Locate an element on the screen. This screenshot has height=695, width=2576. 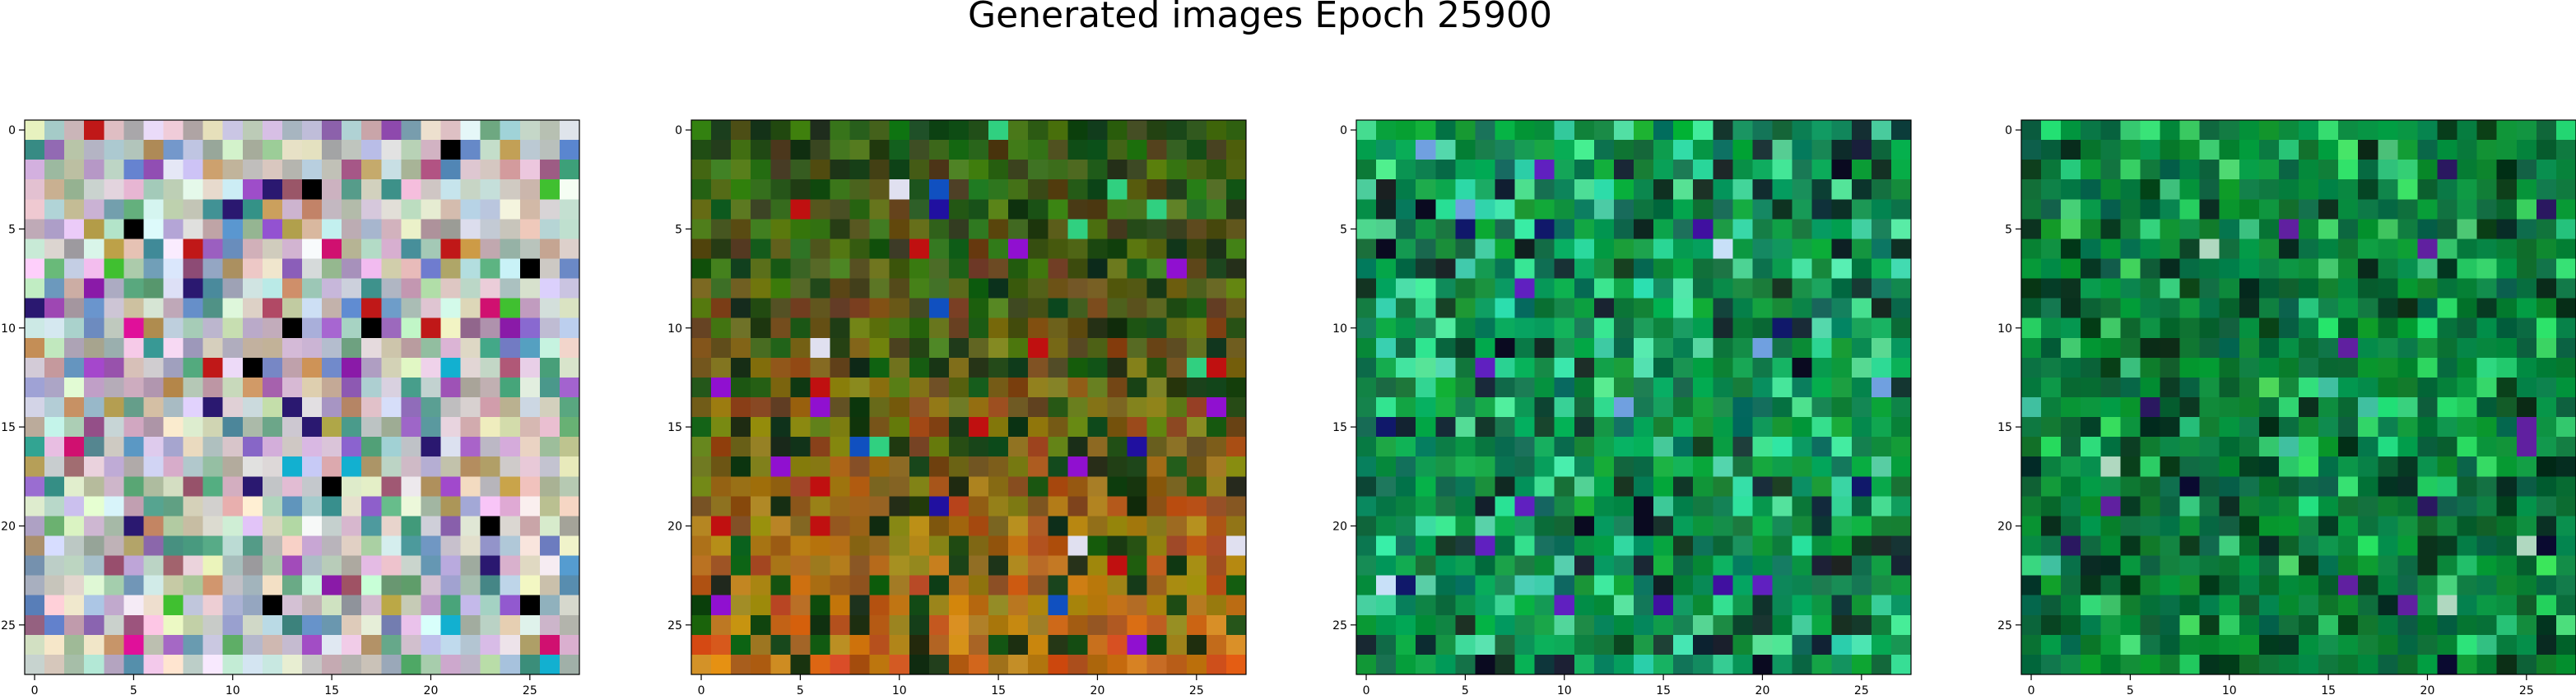
x-tick-label: 20 is located at coordinates (1762, 689).